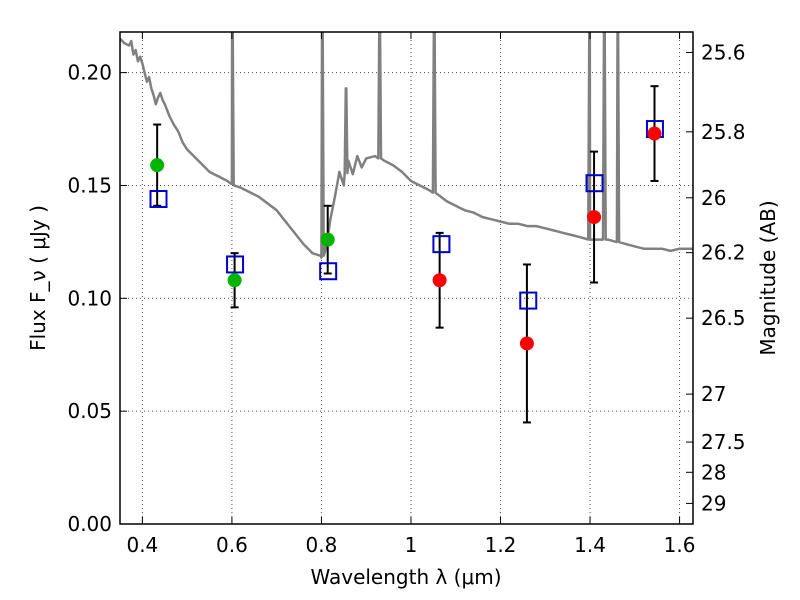 The image size is (800, 600). I want to click on right-axis-label-text: Magnitude (AB), so click(768, 277).